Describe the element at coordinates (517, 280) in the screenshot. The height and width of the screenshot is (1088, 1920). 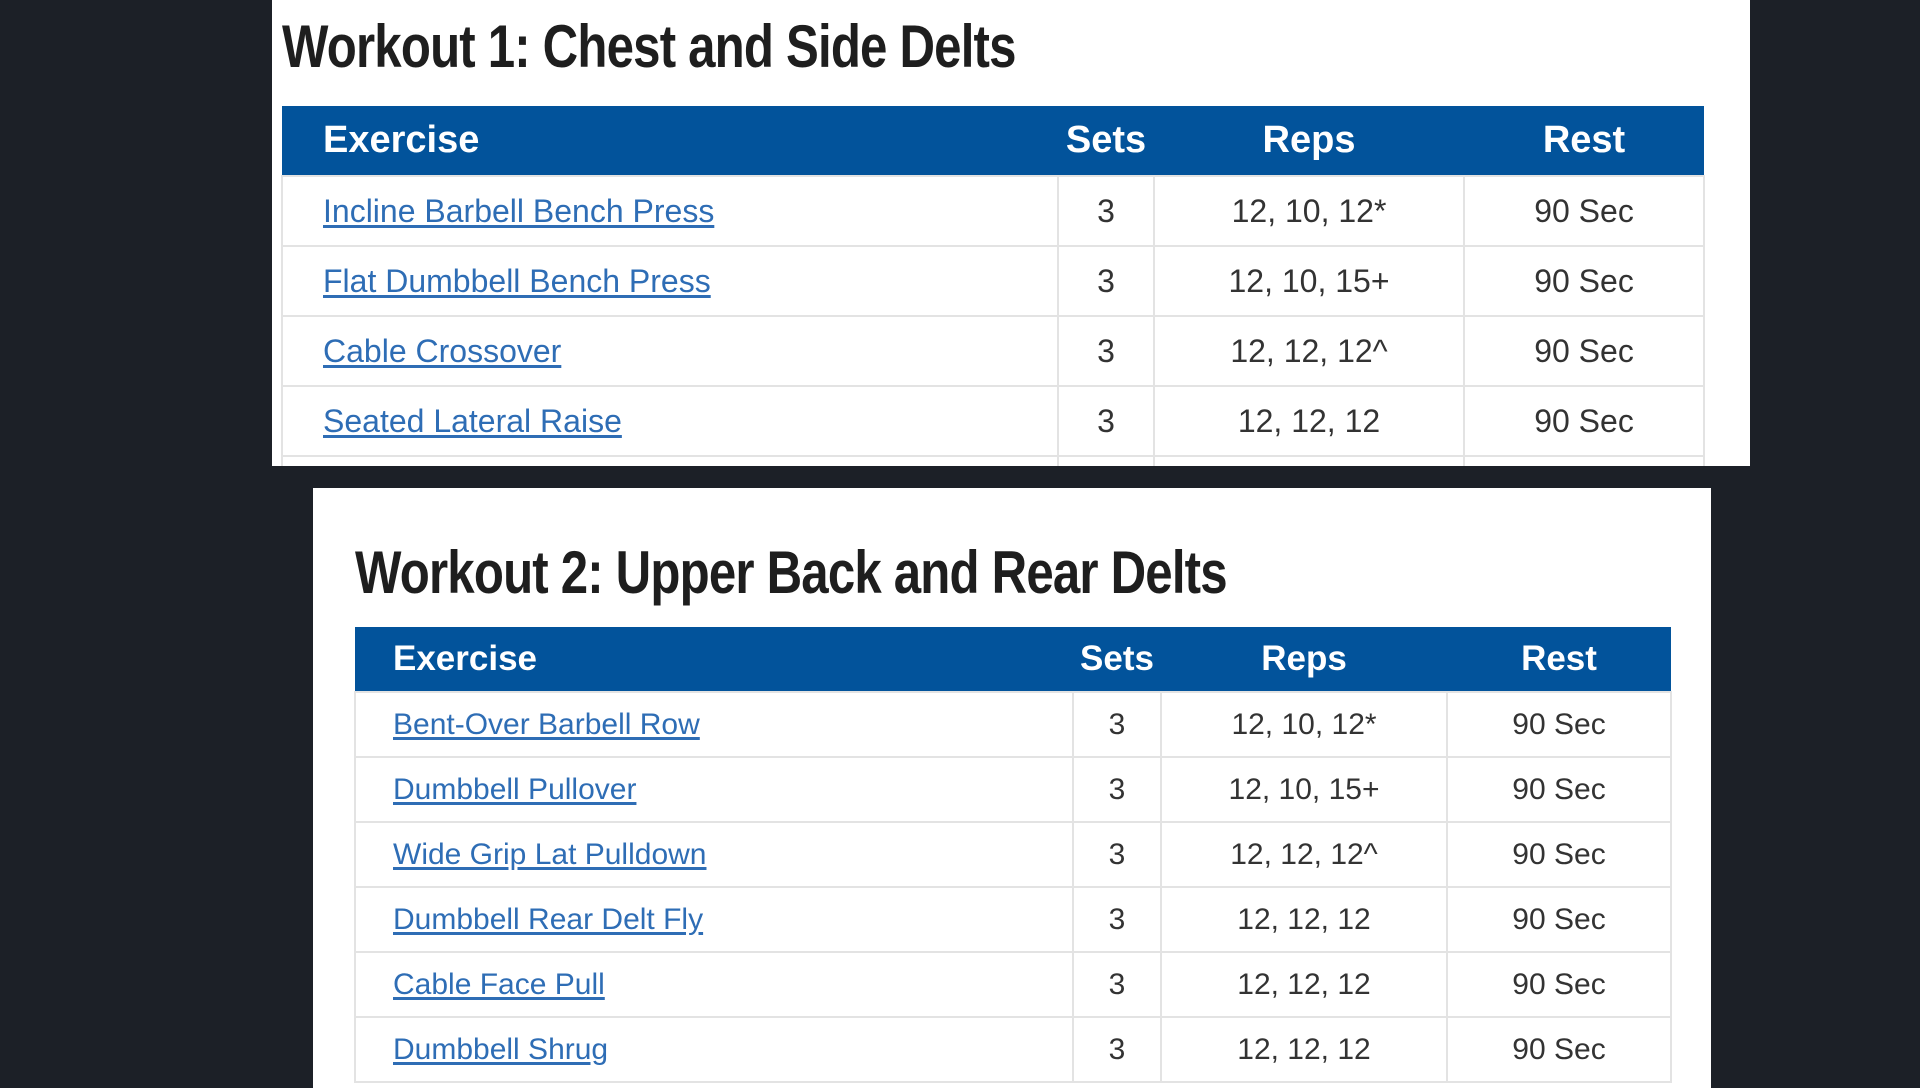
I see `exercise-link: Flat Dumbbell Bench Press` at that location.